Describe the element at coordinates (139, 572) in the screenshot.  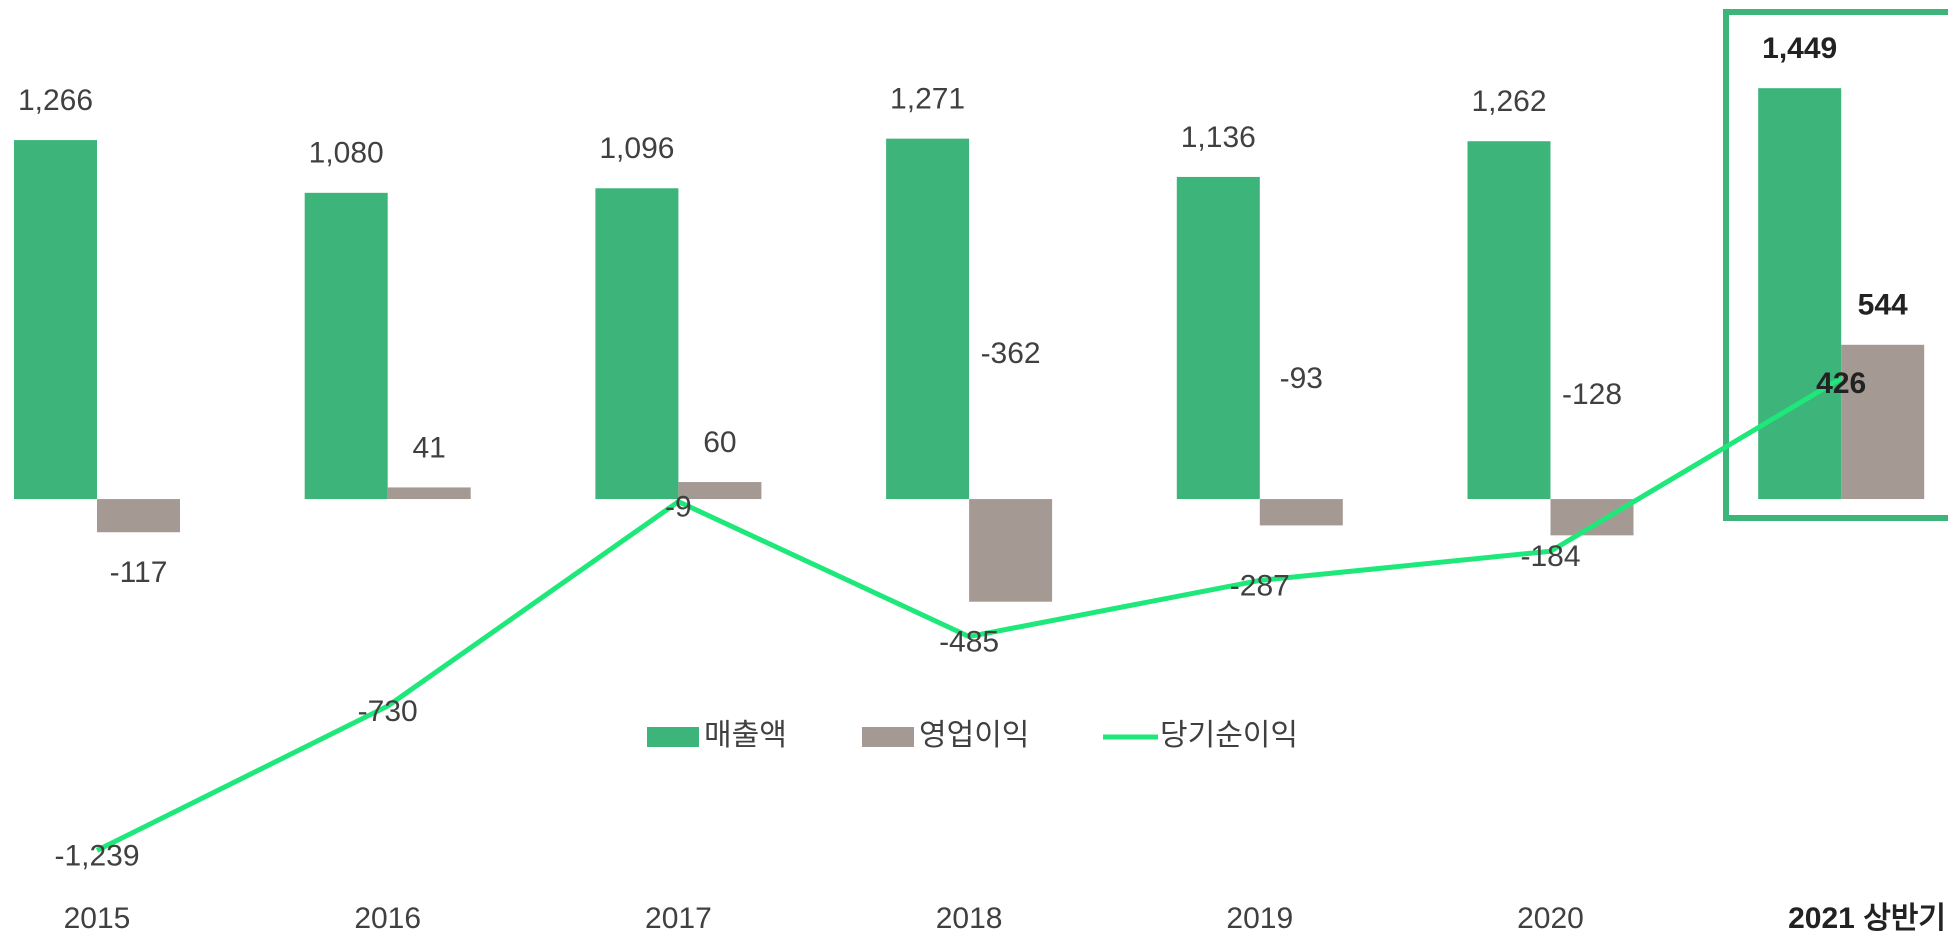
I see `data-label: -117` at that location.